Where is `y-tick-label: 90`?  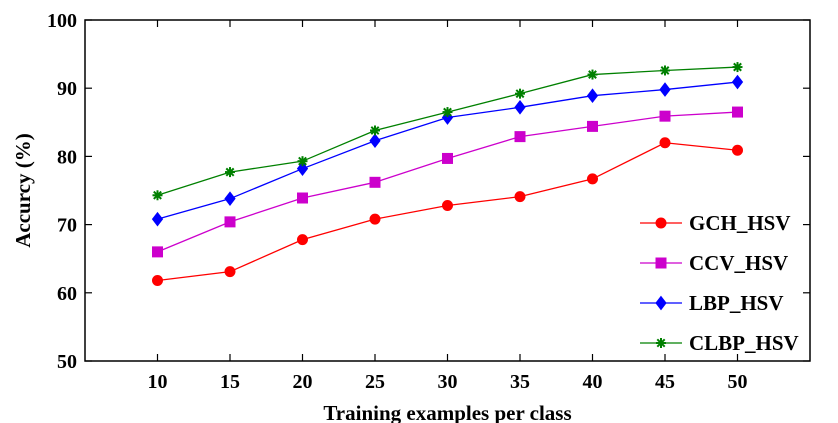
y-tick-label: 90 is located at coordinates (67, 89).